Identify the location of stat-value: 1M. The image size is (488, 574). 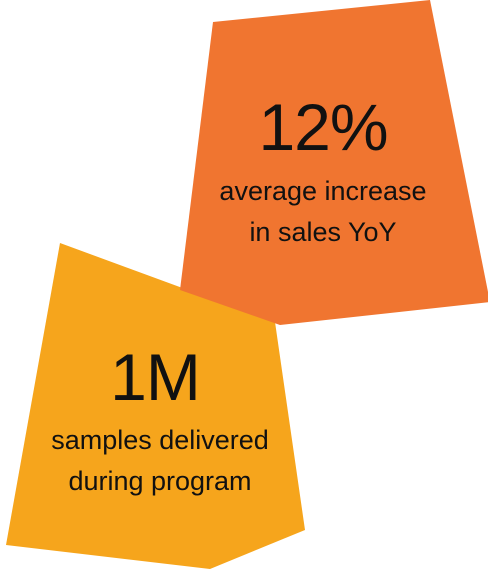
(155, 377).